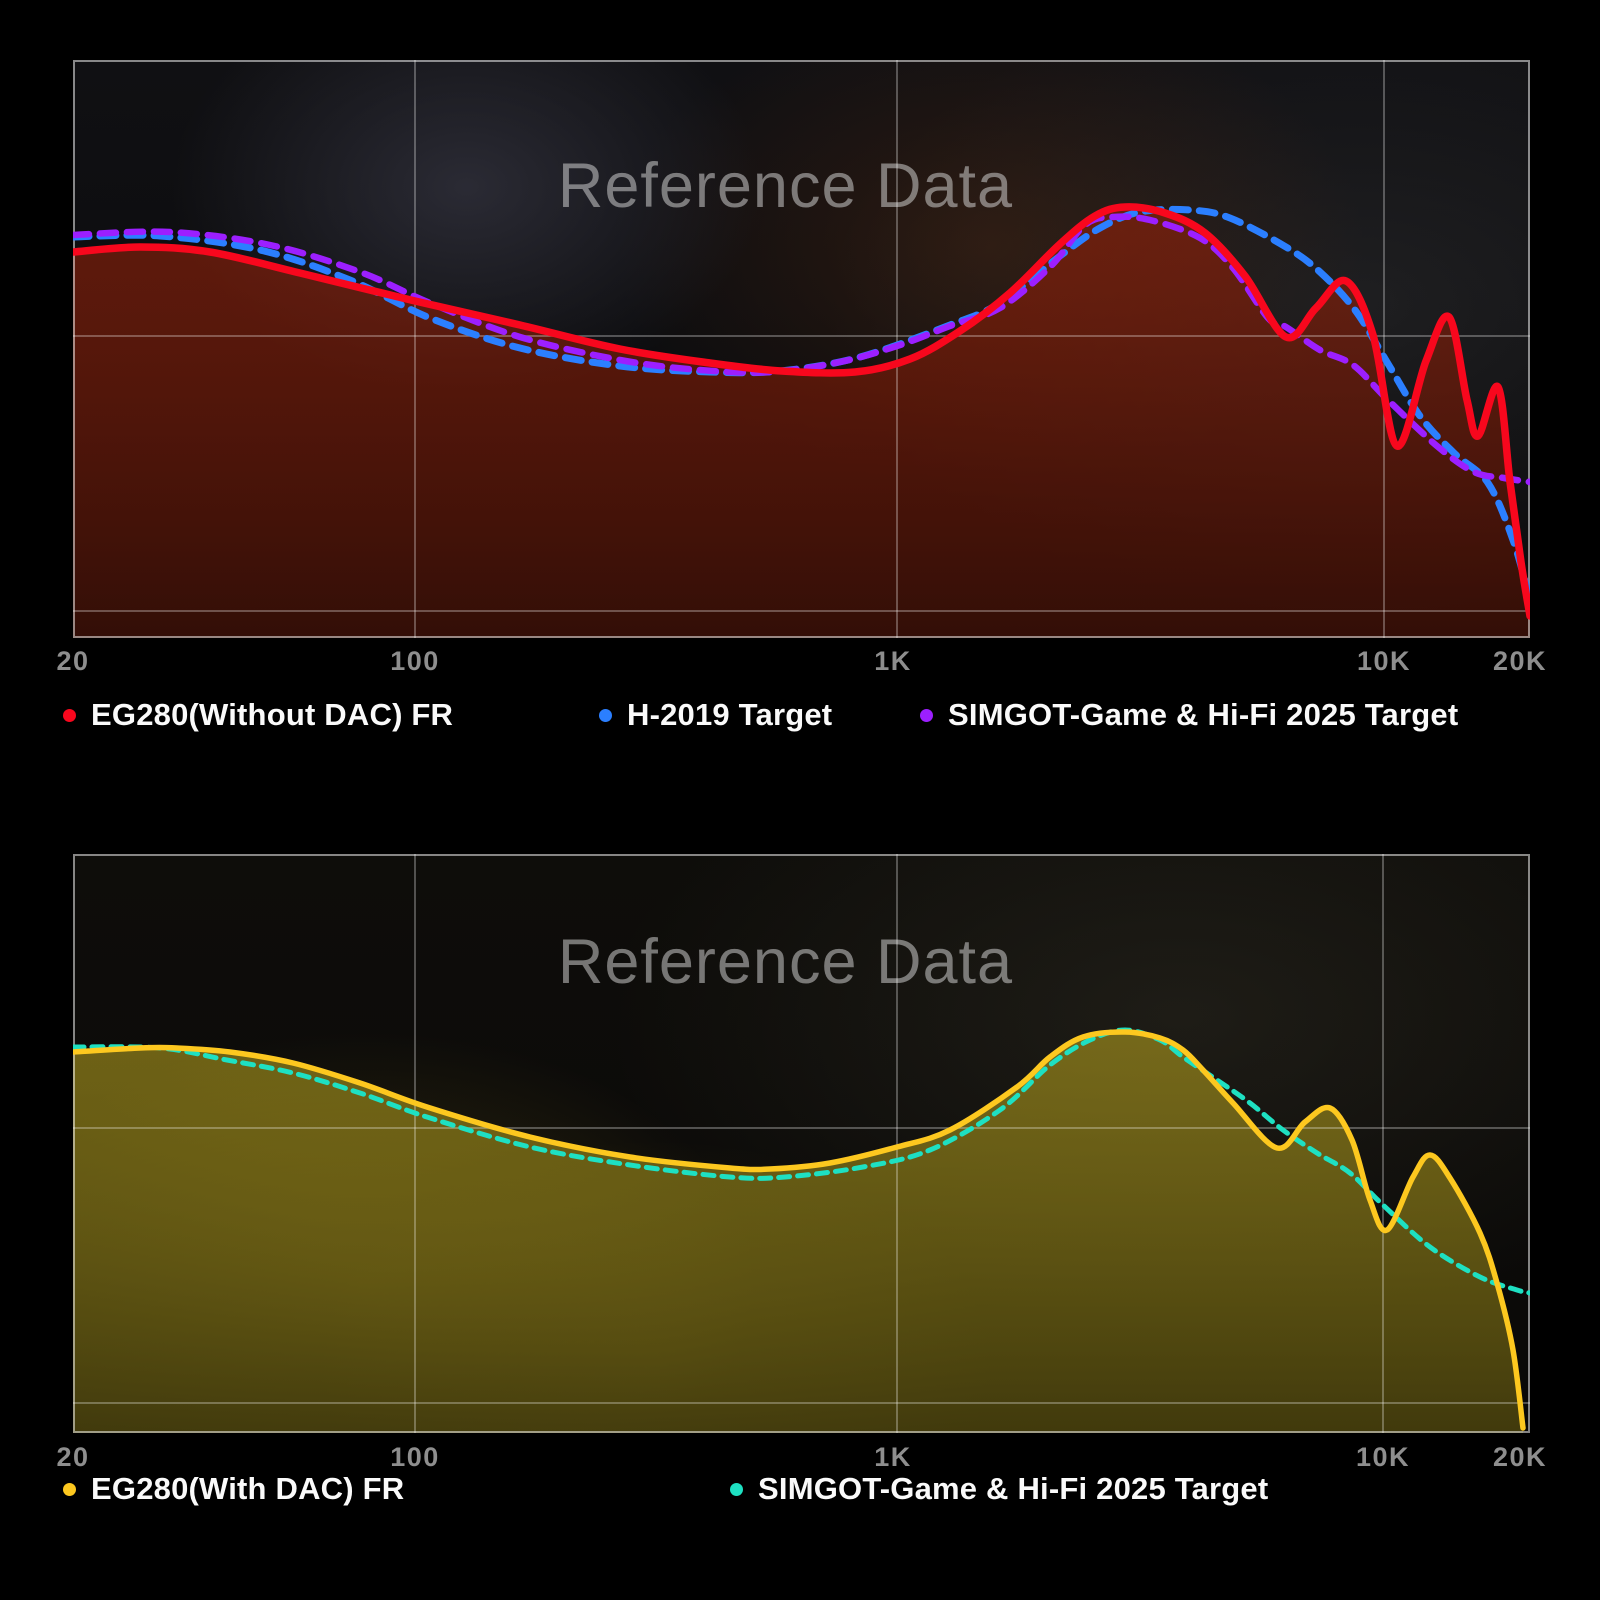 The width and height of the screenshot is (1600, 1600). Describe the element at coordinates (272, 714) in the screenshot. I see `legend-label: EG280(Without DAC) FR` at that location.